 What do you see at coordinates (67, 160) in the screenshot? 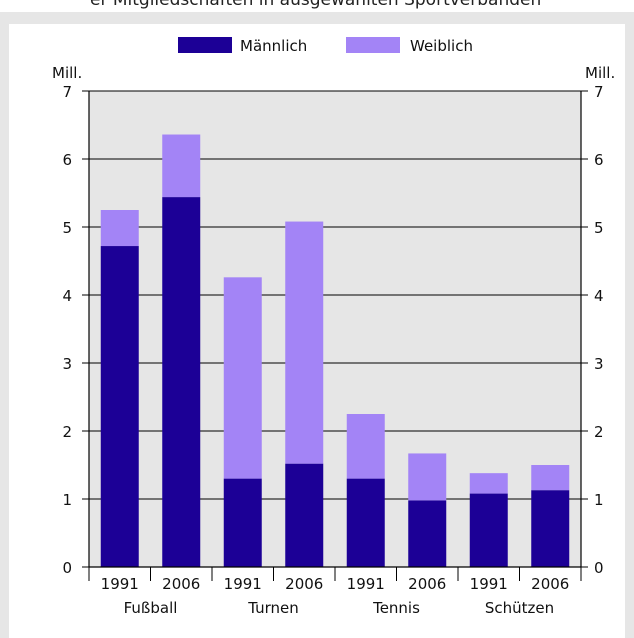
I see `y-tick-label-left: 6` at bounding box center [67, 160].